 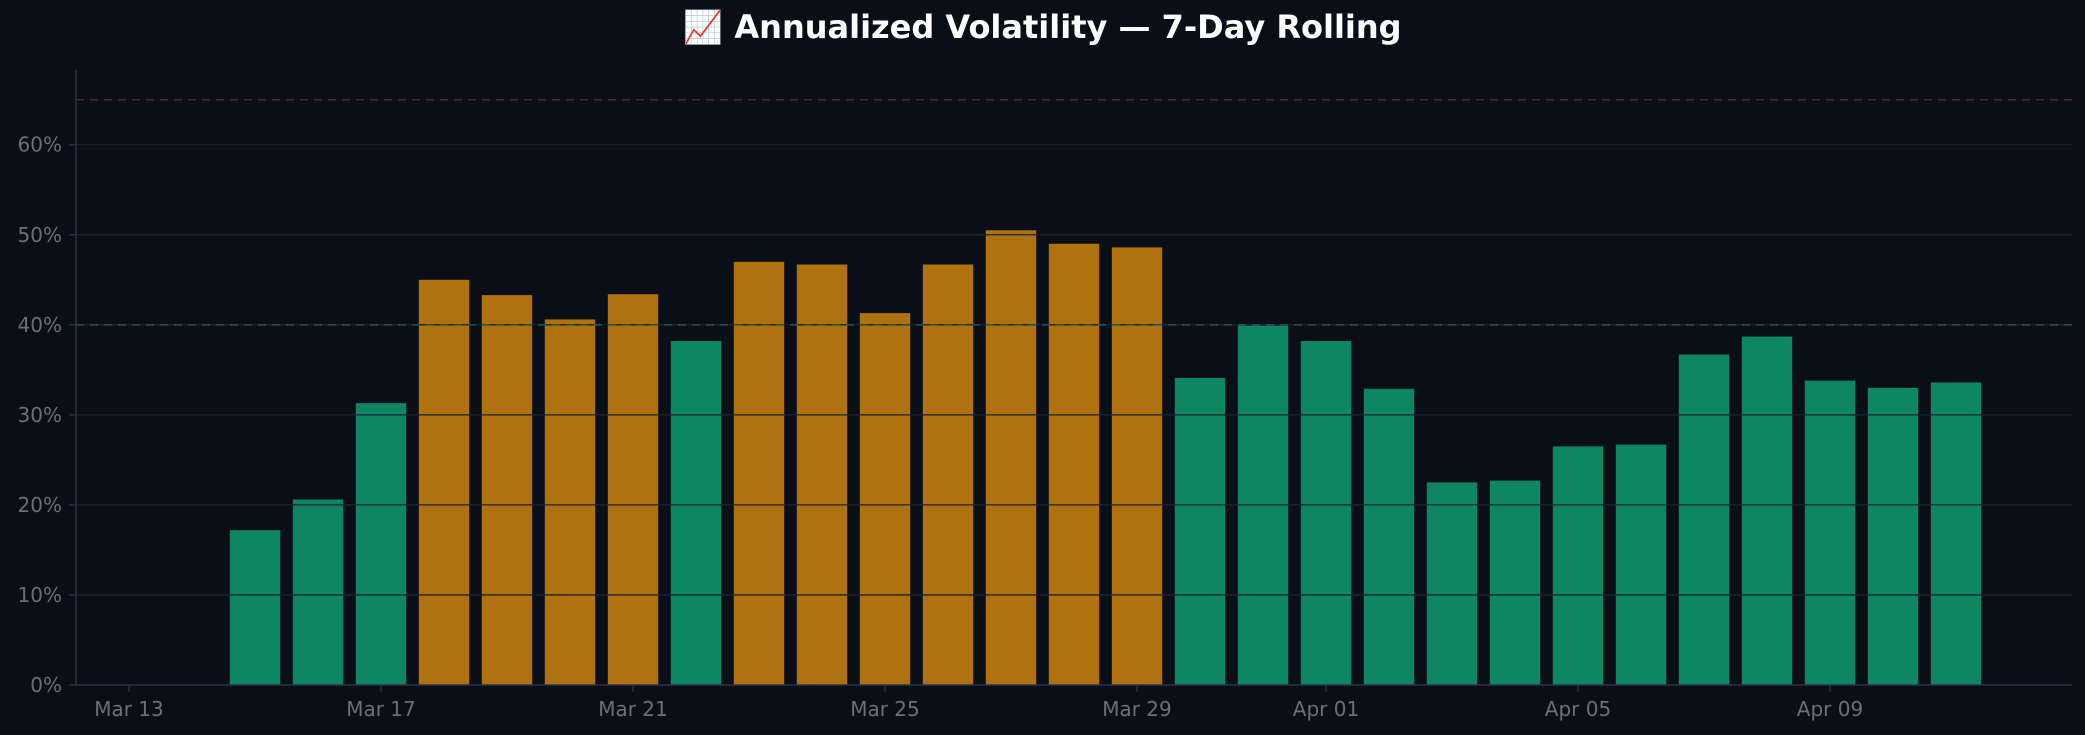 I want to click on x-tick-label: Mar 17, so click(x=381, y=709).